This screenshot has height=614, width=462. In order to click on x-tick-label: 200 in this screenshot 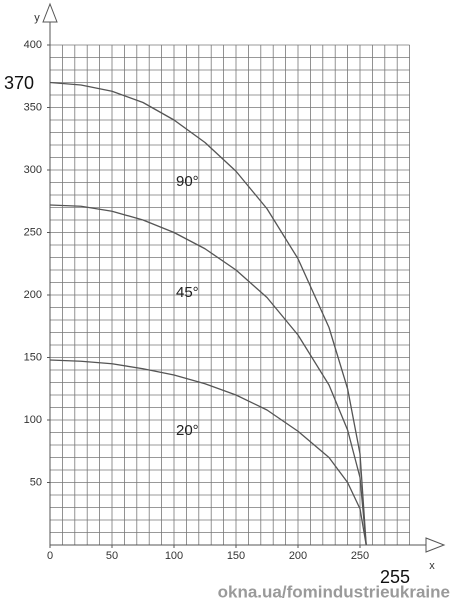, I will do `click(298, 556)`.